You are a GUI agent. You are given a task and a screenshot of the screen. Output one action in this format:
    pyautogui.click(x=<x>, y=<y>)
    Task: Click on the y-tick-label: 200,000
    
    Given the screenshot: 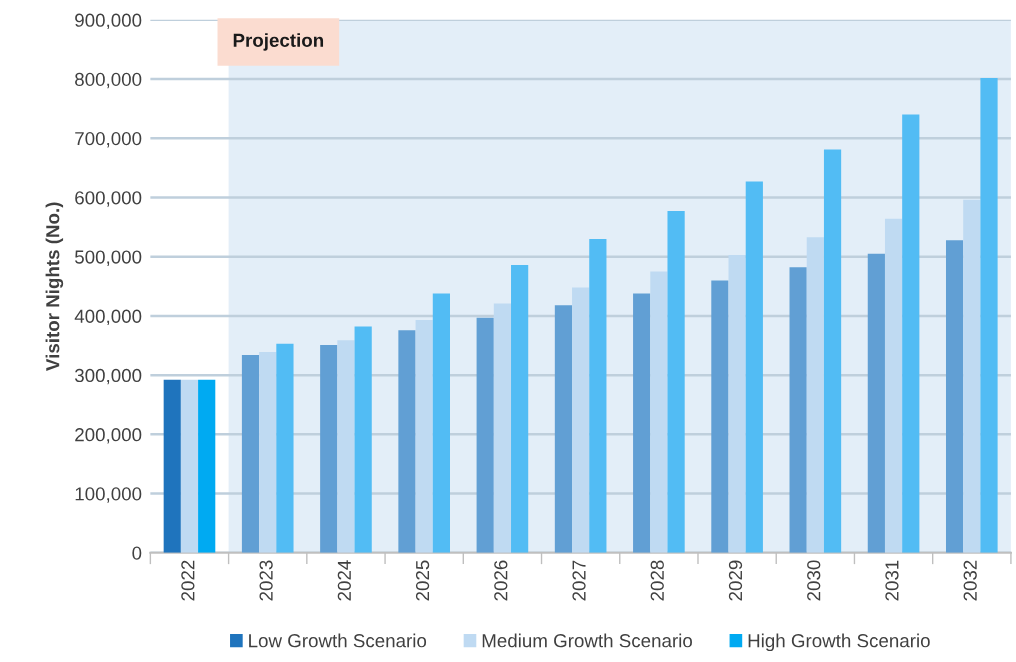 What is the action you would take?
    pyautogui.click(x=108, y=436)
    